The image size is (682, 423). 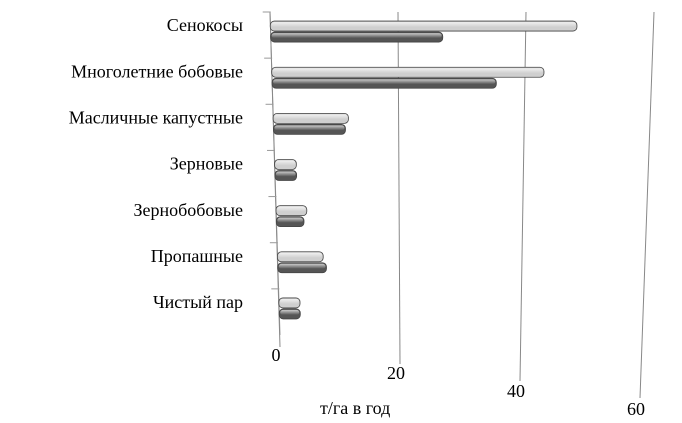 What do you see at coordinates (197, 256) in the screenshot?
I see `y-tick-label: Пропашные` at bounding box center [197, 256].